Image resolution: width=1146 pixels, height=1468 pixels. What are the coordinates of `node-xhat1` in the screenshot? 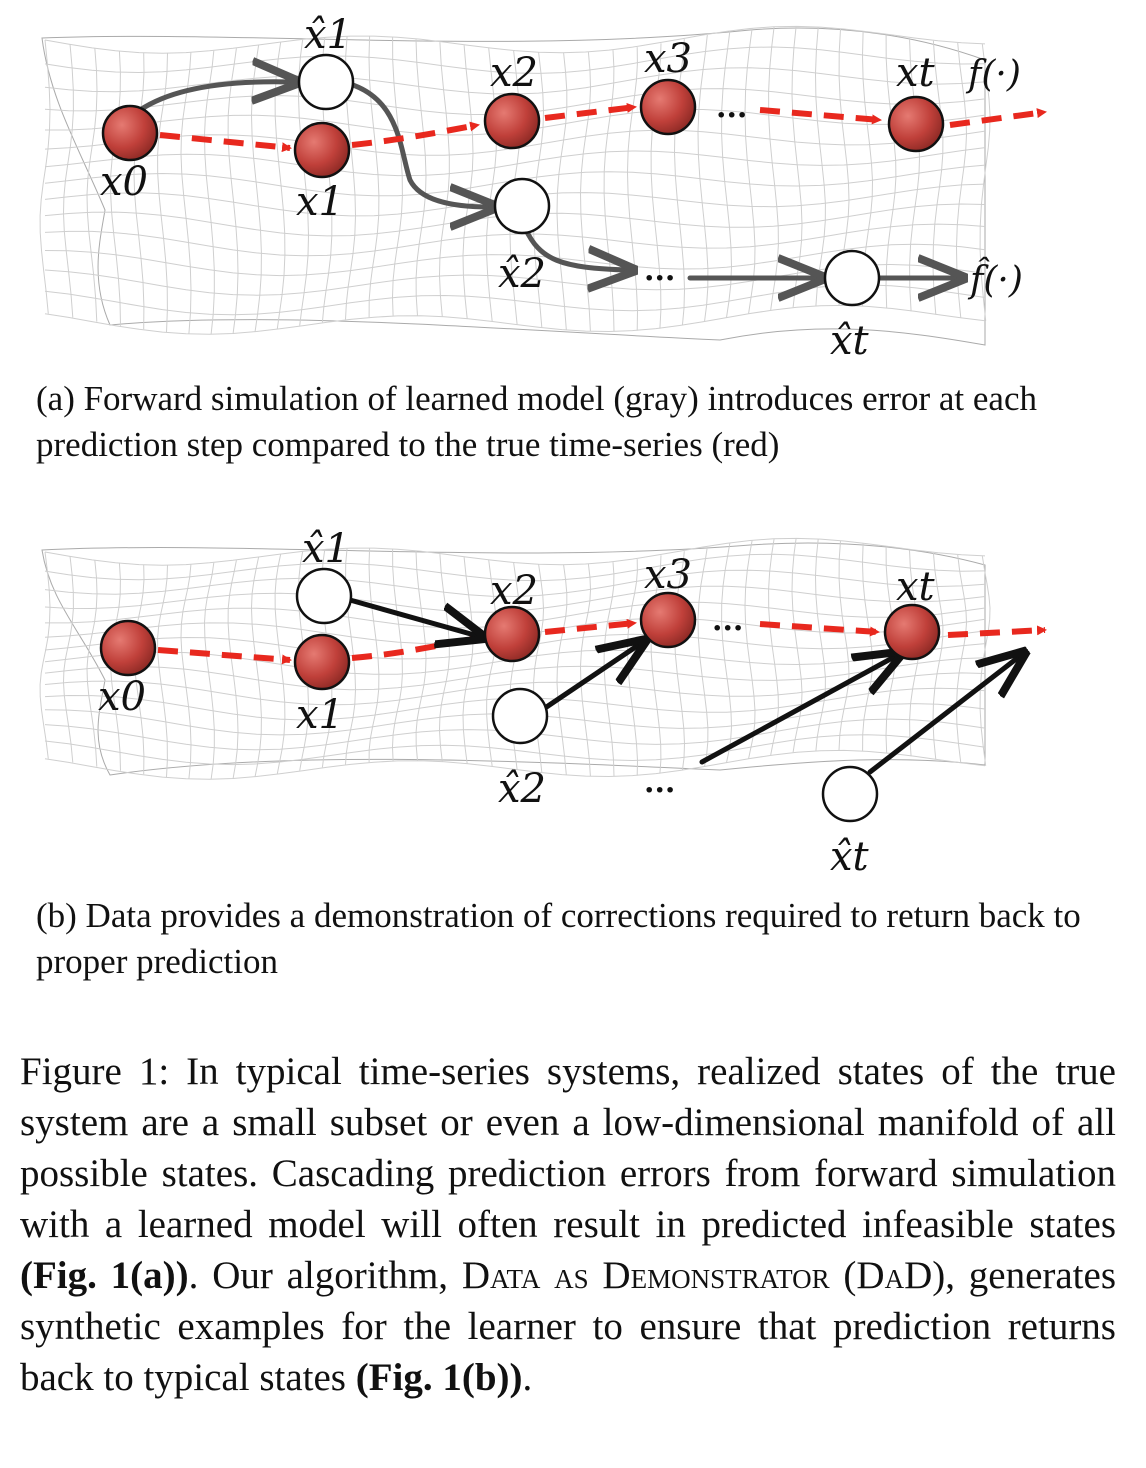 It's located at (326, 82).